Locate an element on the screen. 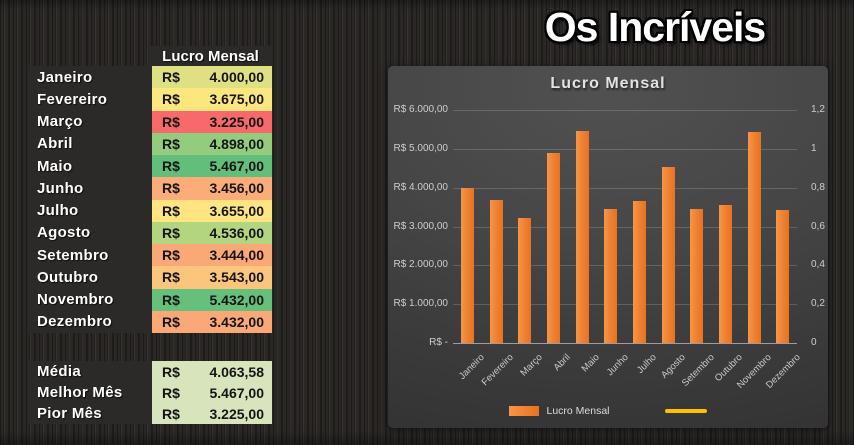 This screenshot has height=445, width=854. cell-value-melhor-mes: R$ 5.467,00 is located at coordinates (212, 392).